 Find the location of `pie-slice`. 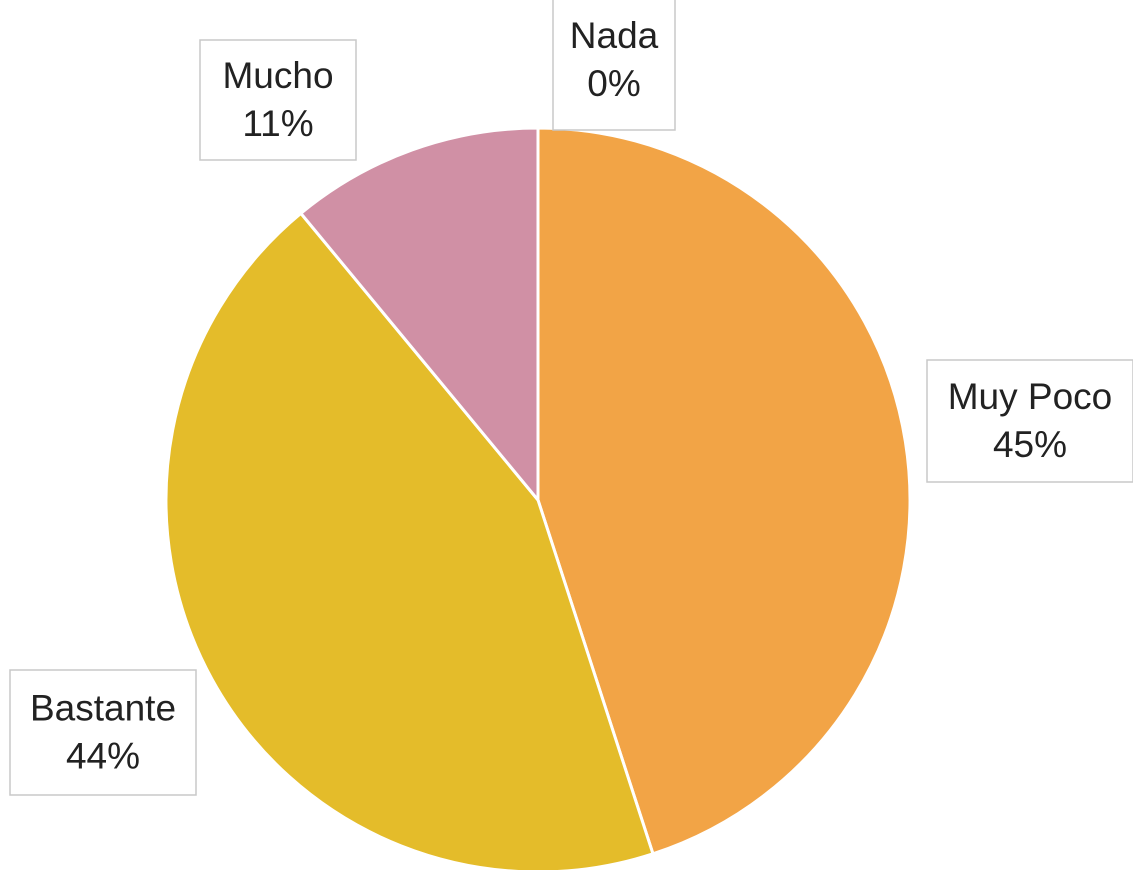

pie-slice is located at coordinates (419, 315).